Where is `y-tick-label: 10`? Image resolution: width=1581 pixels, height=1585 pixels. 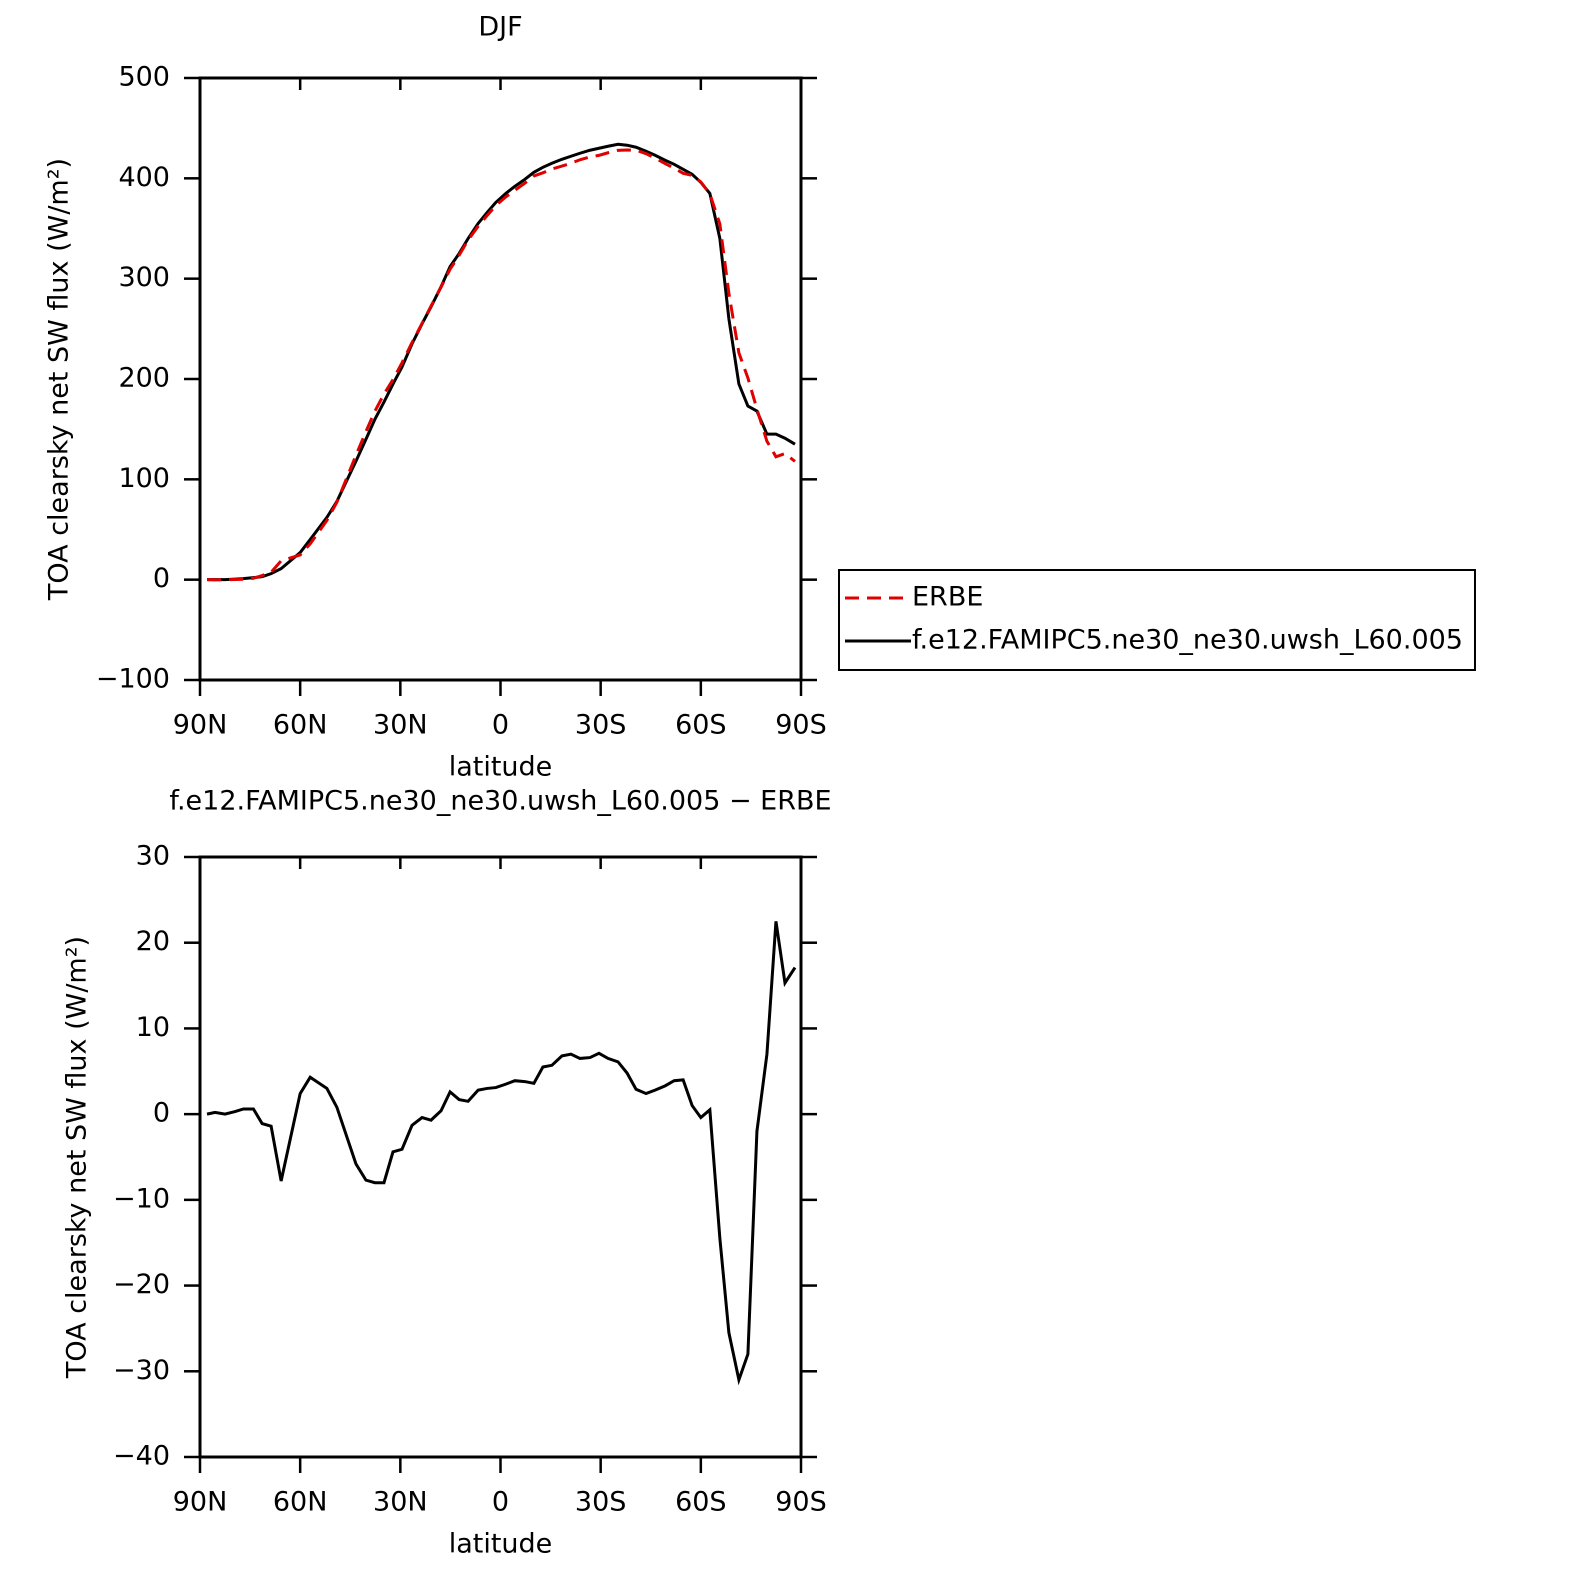 y-tick-label: 10 is located at coordinates (153, 1027).